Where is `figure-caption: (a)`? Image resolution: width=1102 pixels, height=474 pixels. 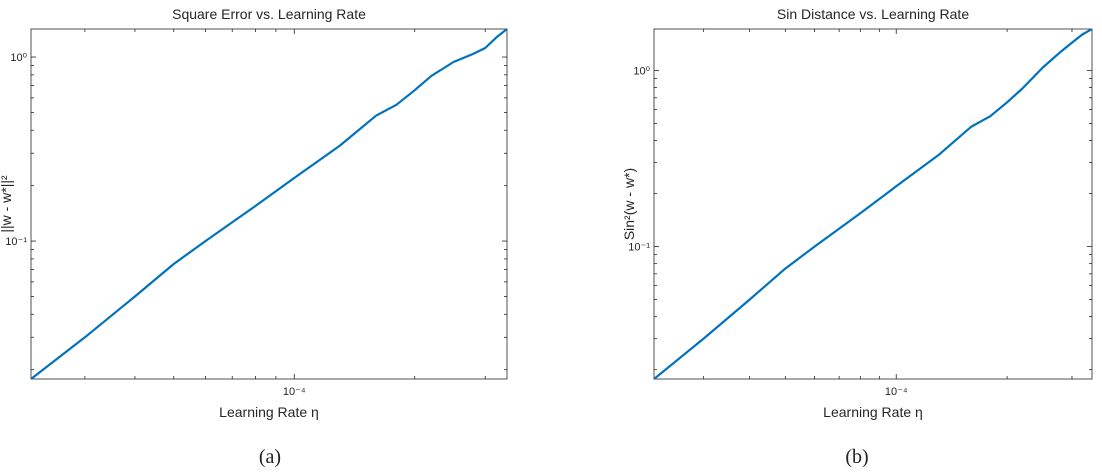
figure-caption: (a) is located at coordinates (270, 457).